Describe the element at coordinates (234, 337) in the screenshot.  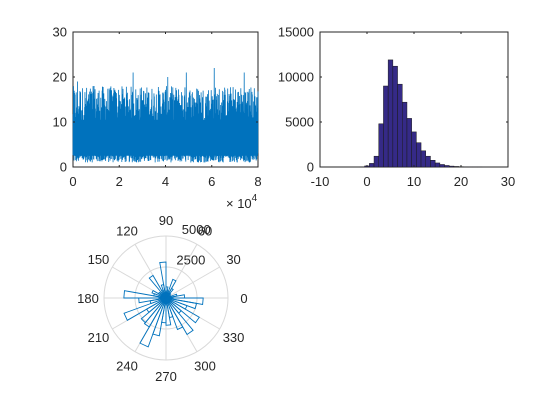
I see `theta-tick-label: 330` at that location.